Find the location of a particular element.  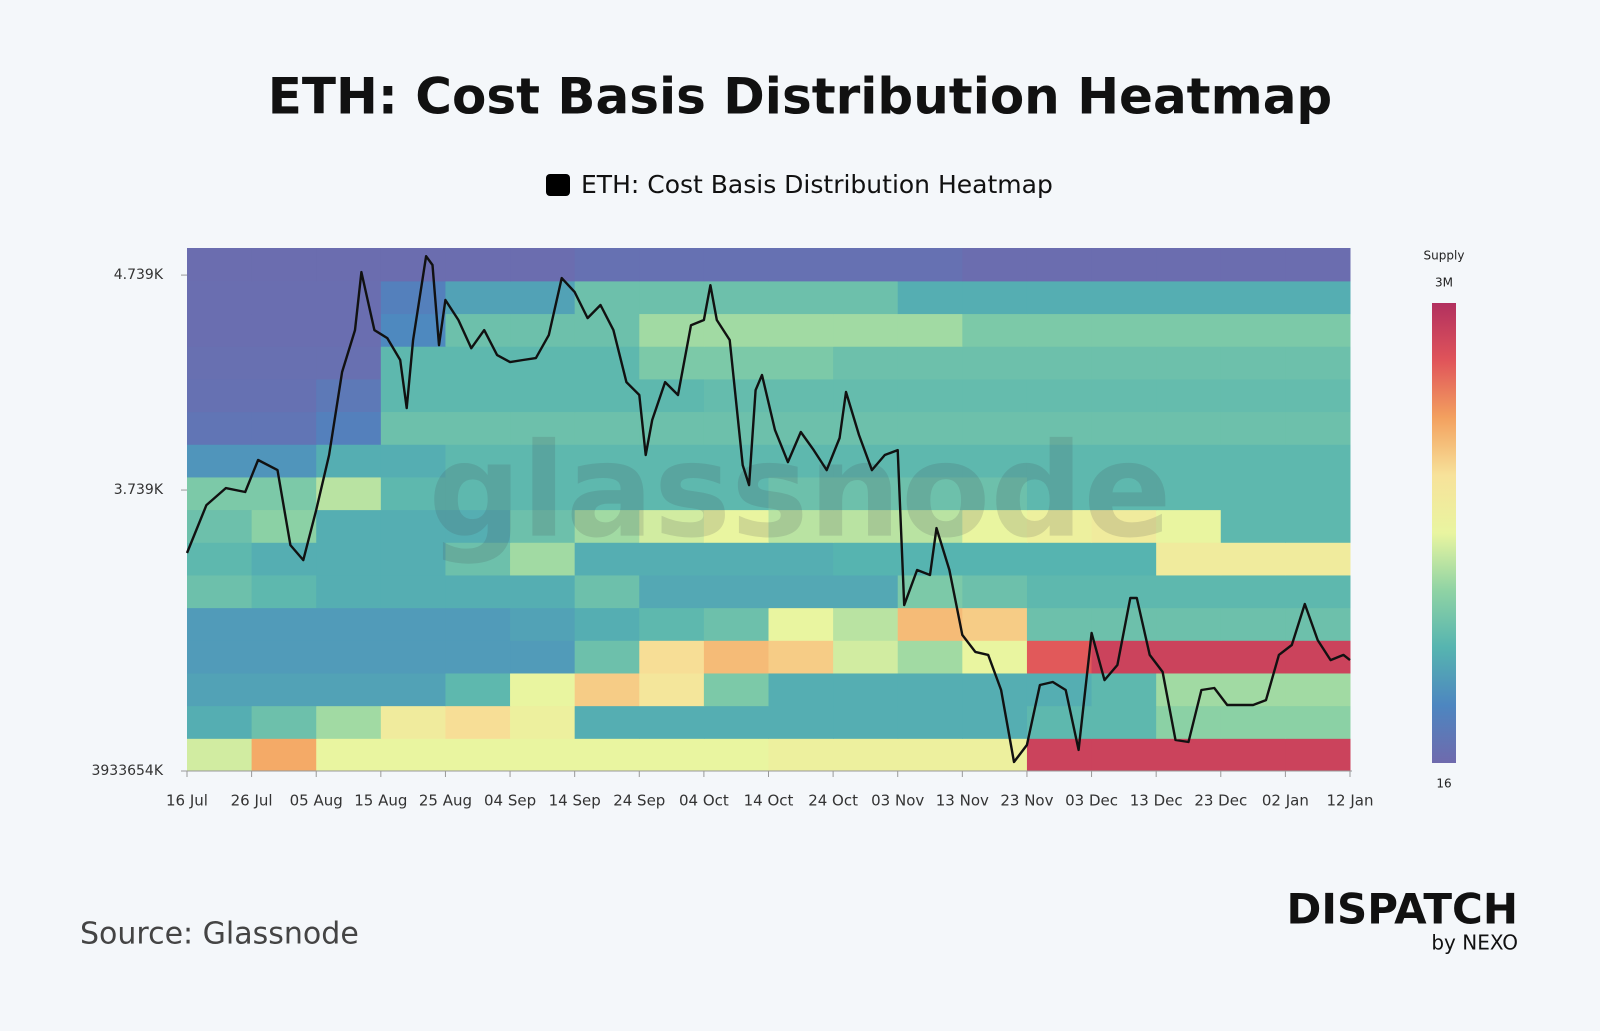

x-tick-label: 04 Oct is located at coordinates (704, 801).